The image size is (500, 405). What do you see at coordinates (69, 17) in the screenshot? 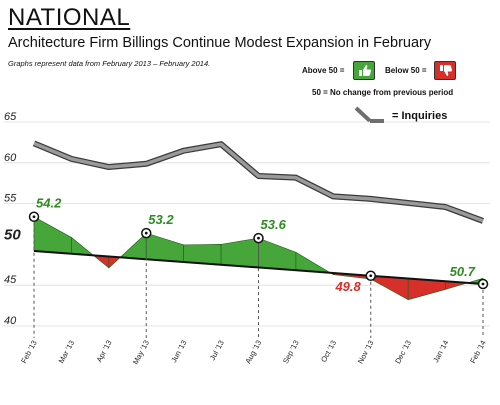
I see `page-title: NATIONAL` at bounding box center [69, 17].